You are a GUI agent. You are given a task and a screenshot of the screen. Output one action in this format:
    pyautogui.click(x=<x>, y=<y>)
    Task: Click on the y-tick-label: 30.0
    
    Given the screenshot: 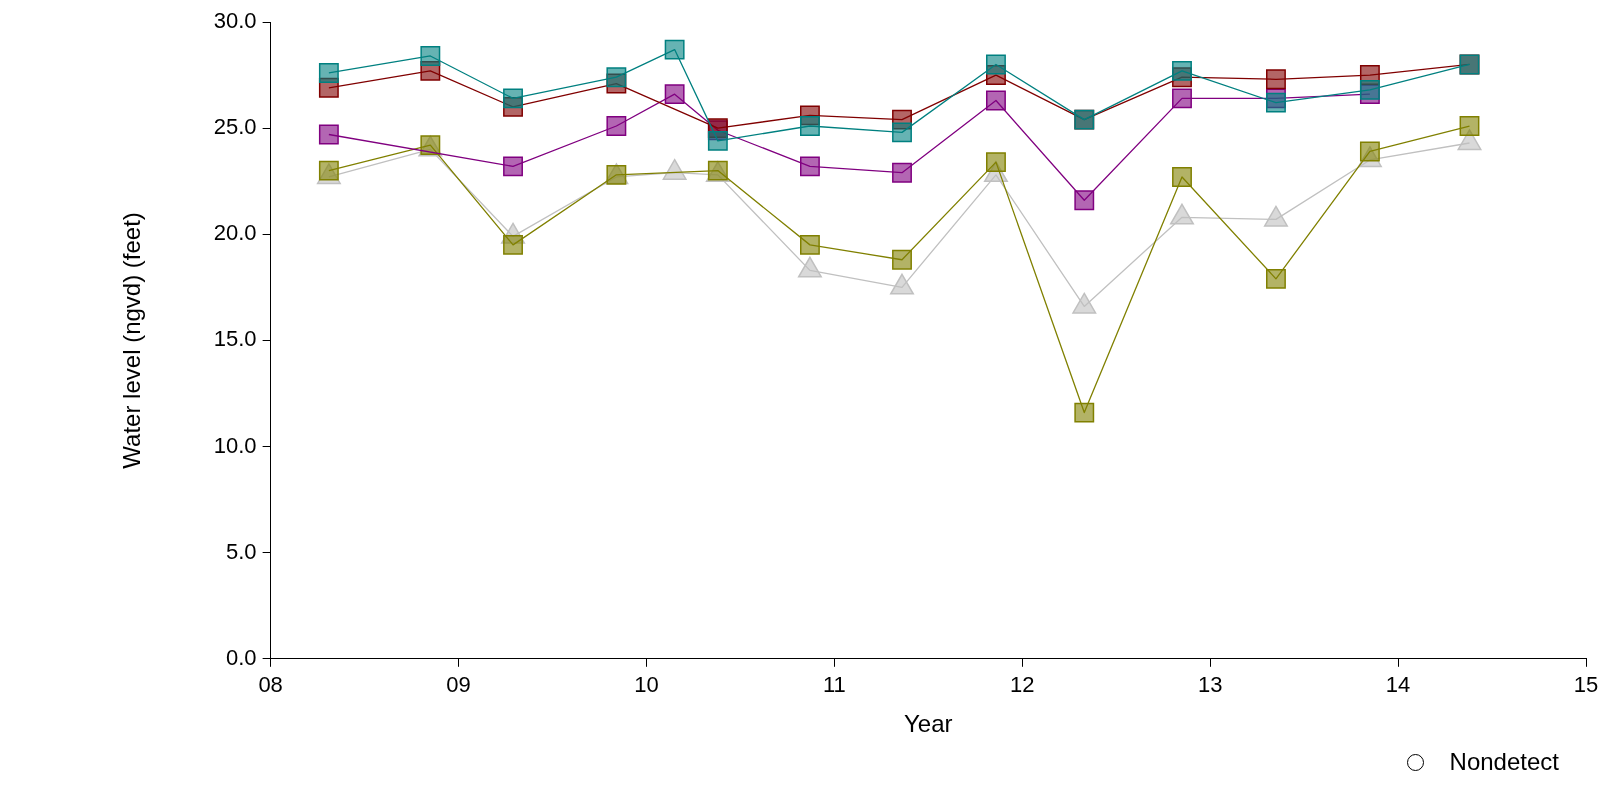 What is the action you would take?
    pyautogui.click(x=235, y=21)
    